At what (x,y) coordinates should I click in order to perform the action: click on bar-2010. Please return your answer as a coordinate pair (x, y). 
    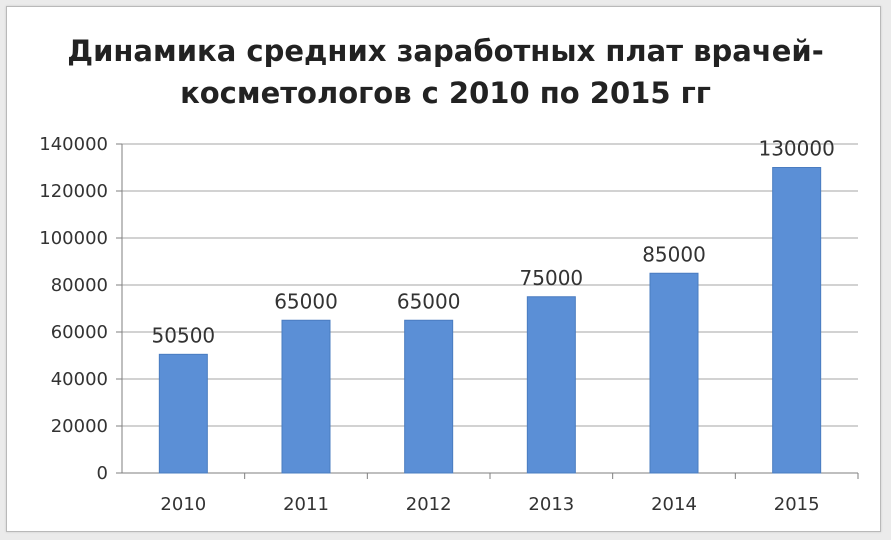
    Looking at the image, I should click on (183, 413).